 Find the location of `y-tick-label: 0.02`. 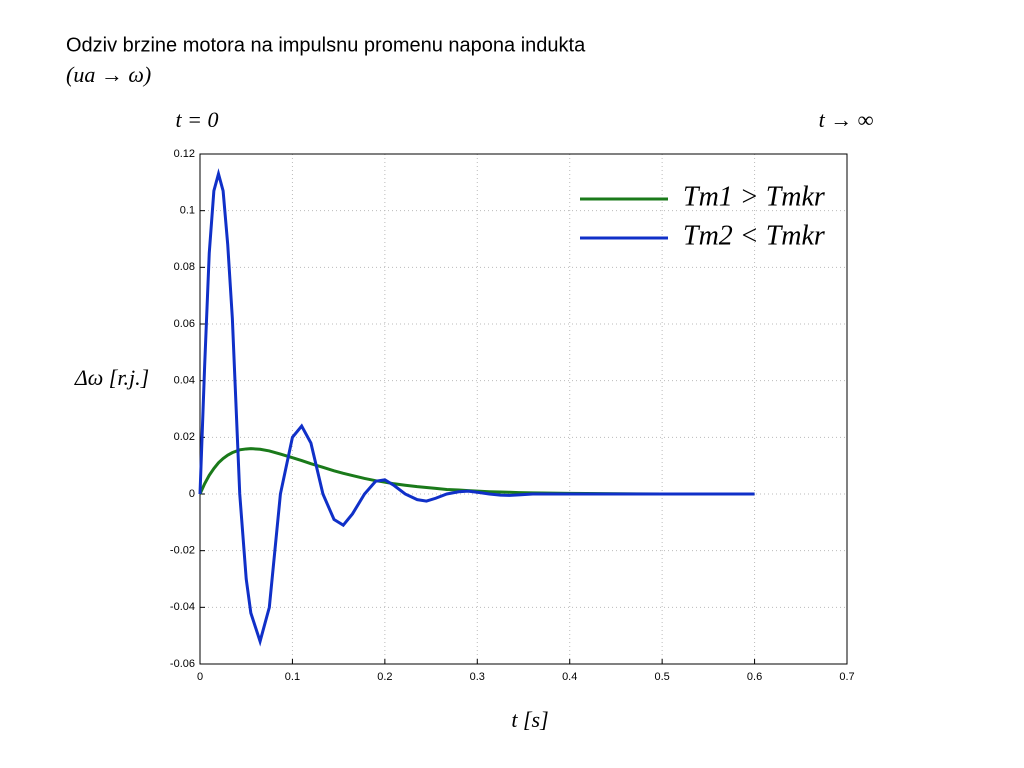

y-tick-label: 0.02 is located at coordinates (184, 437).